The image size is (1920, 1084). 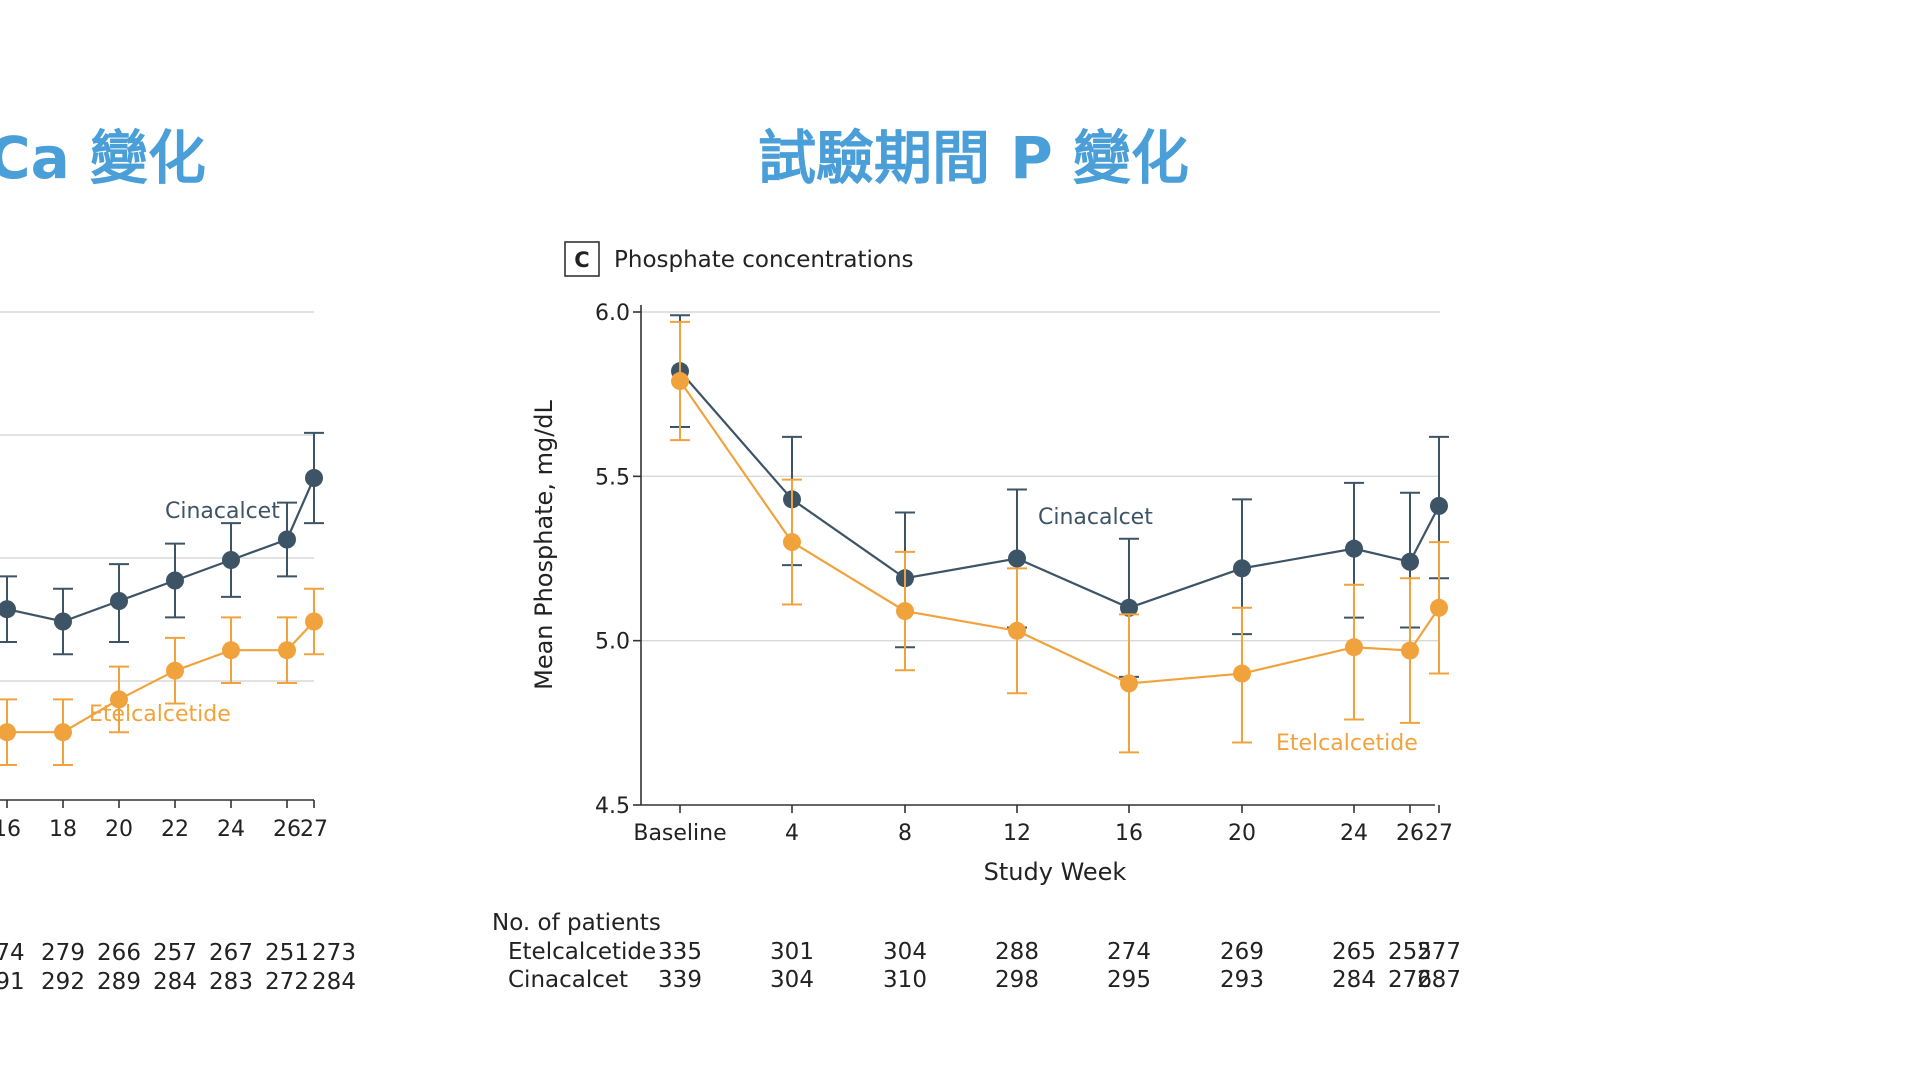 What do you see at coordinates (1354, 952) in the screenshot?
I see `patients-count-etelcalcetide: 265` at bounding box center [1354, 952].